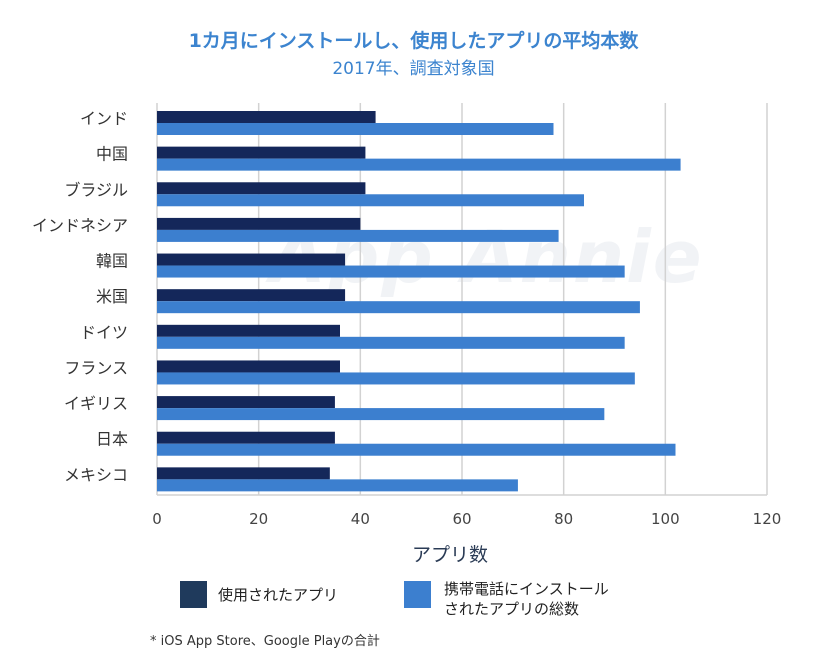 The height and width of the screenshot is (664, 827). Describe the element at coordinates (526, 589) in the screenshot. I see `legend-label-installed-line1: 携帯電話にインストール` at that location.